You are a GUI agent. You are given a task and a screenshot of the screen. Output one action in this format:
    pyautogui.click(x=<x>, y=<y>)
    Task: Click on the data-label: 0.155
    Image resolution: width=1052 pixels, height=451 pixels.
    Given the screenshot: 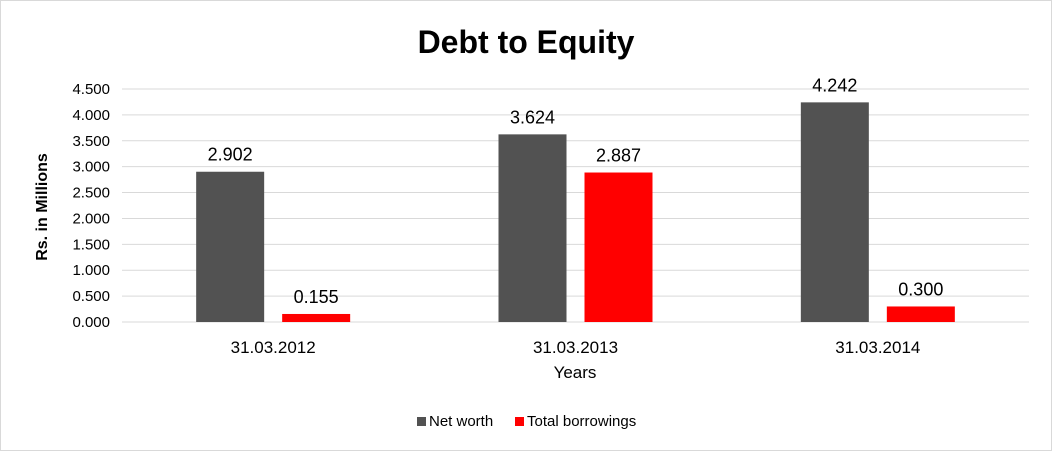 What is the action you would take?
    pyautogui.click(x=316, y=297)
    